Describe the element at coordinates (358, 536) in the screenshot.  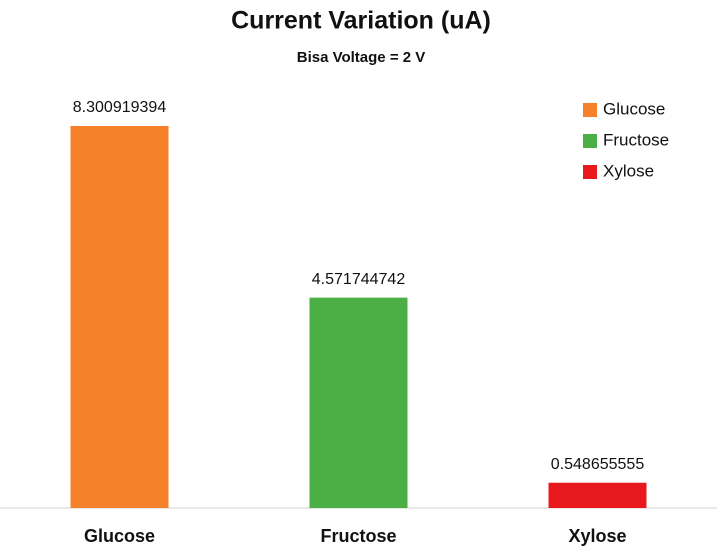
I see `x-tick-label: Fructose` at that location.